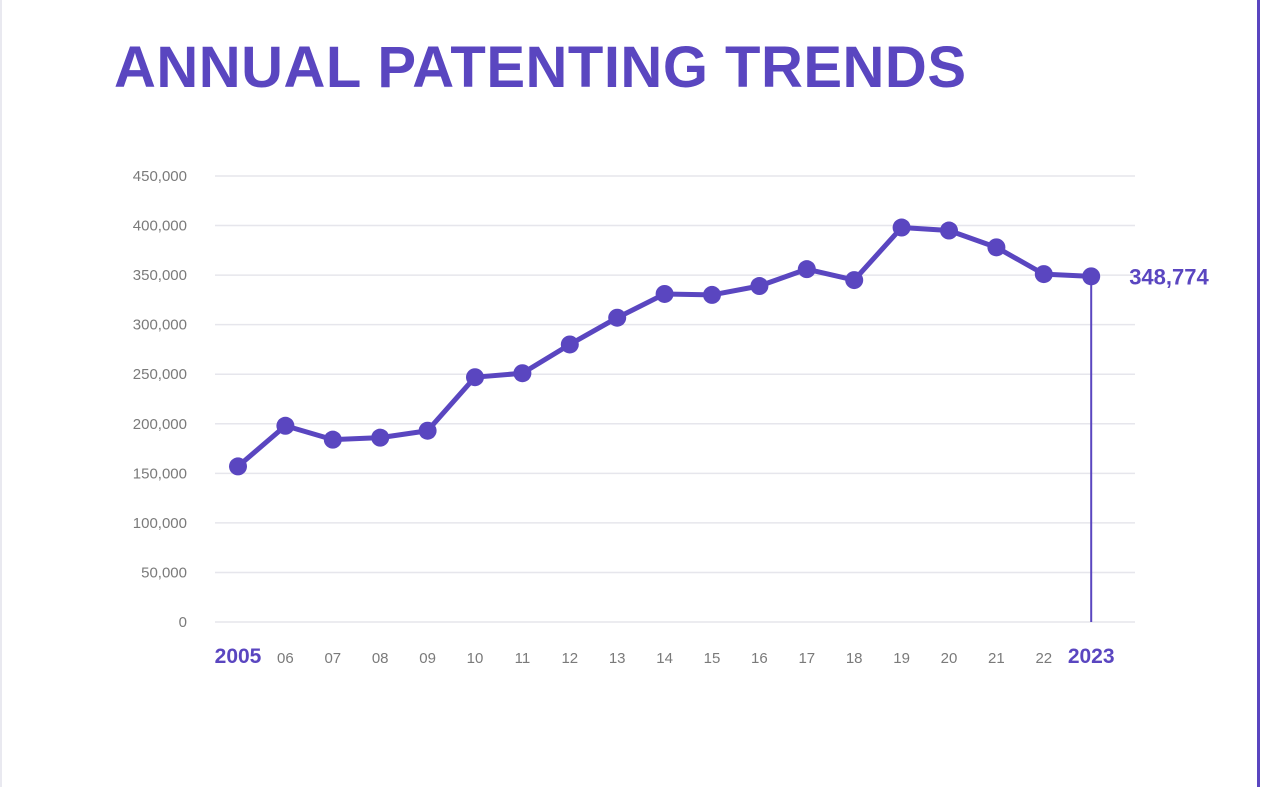 This screenshot has height=787, width=1261. What do you see at coordinates (475, 658) in the screenshot?
I see `x-tick-label: 10` at bounding box center [475, 658].